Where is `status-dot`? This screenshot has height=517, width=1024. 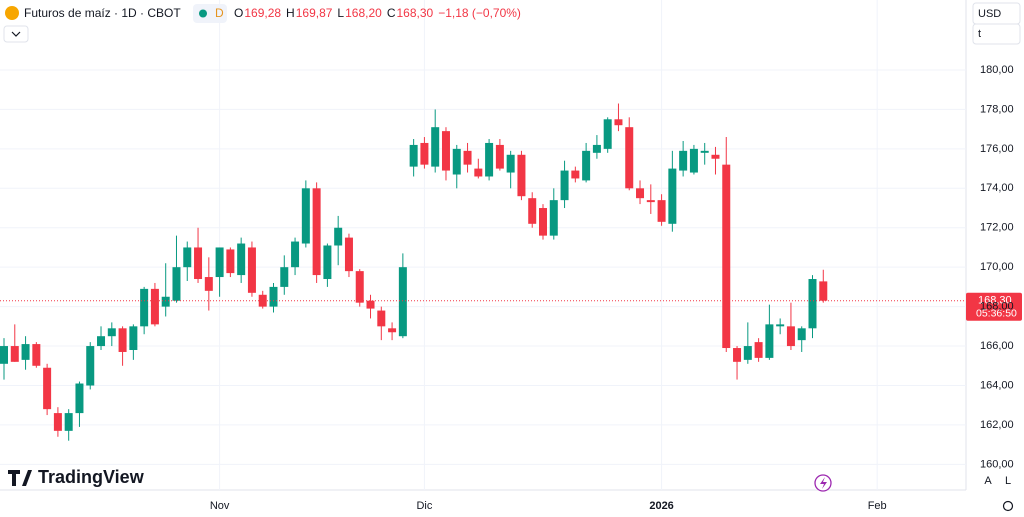
status-dot is located at coordinates (203, 13).